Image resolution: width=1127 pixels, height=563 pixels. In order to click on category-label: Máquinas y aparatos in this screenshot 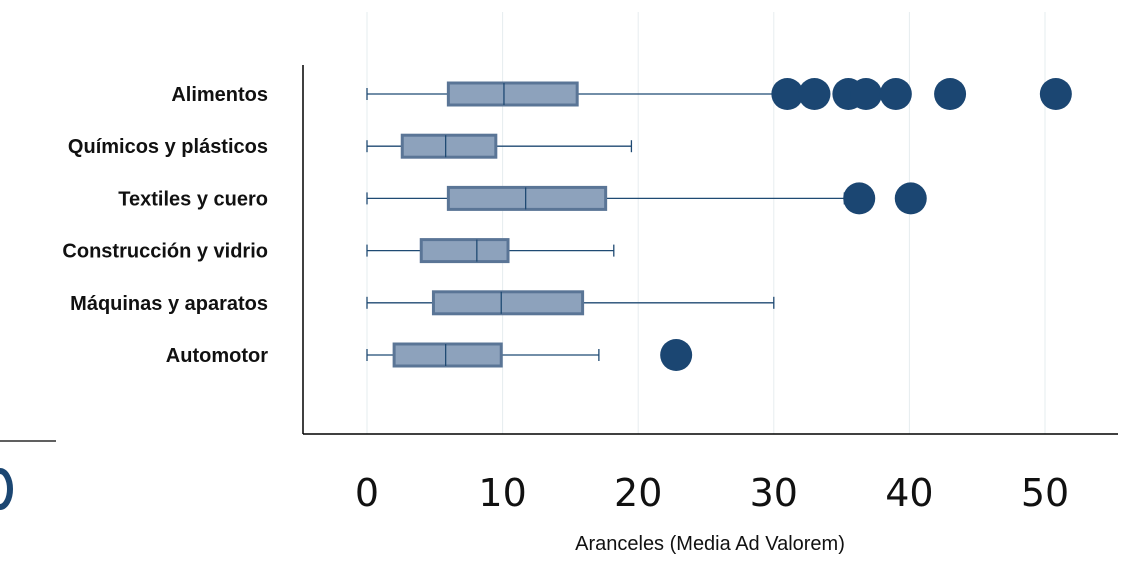, I will do `click(169, 304)`.